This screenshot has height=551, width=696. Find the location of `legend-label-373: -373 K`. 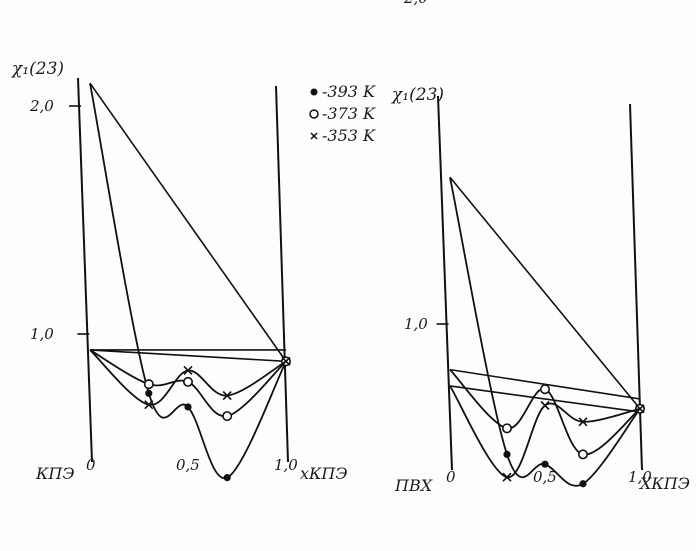

legend-label-373: -373 K is located at coordinates (349, 113).